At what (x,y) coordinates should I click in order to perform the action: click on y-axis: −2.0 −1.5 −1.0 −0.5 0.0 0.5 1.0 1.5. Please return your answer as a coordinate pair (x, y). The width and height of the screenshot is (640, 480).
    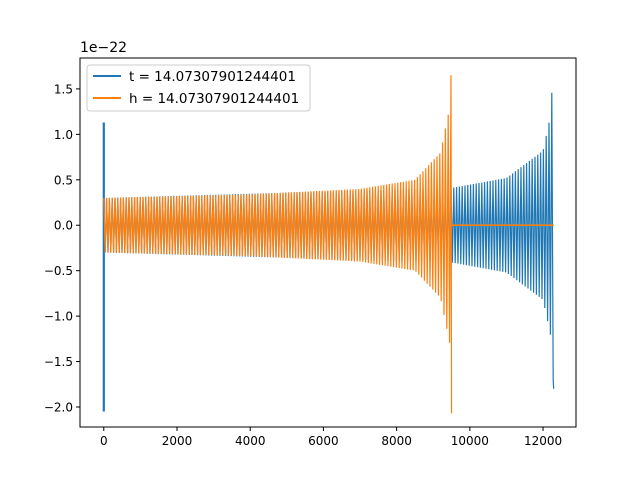
    Looking at the image, I should click on (62, 248).